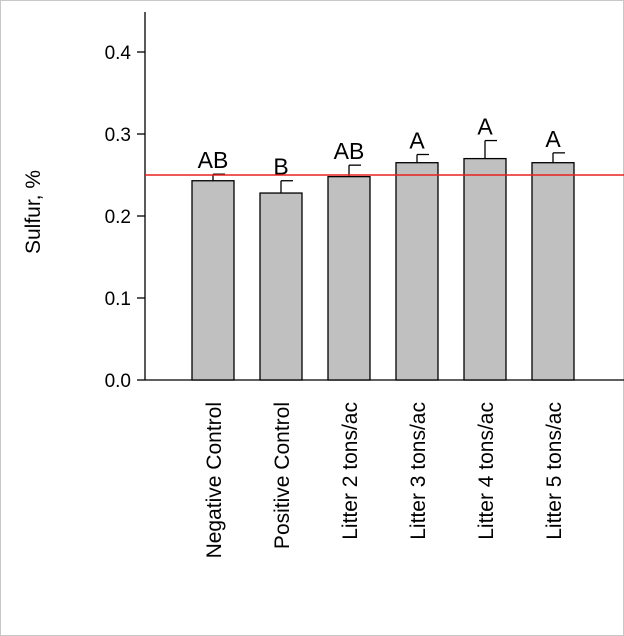 The image size is (624, 636). Describe the element at coordinates (280, 167) in the screenshot. I see `significance-letter: B` at that location.